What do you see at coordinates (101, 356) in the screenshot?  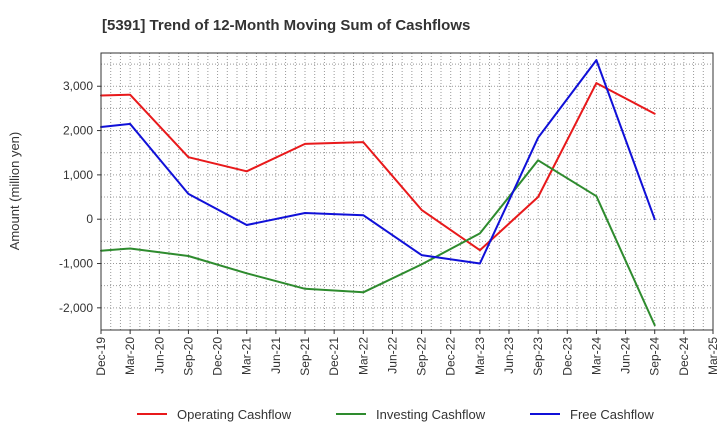 I see `x-tick-label: Dec-19` at bounding box center [101, 356].